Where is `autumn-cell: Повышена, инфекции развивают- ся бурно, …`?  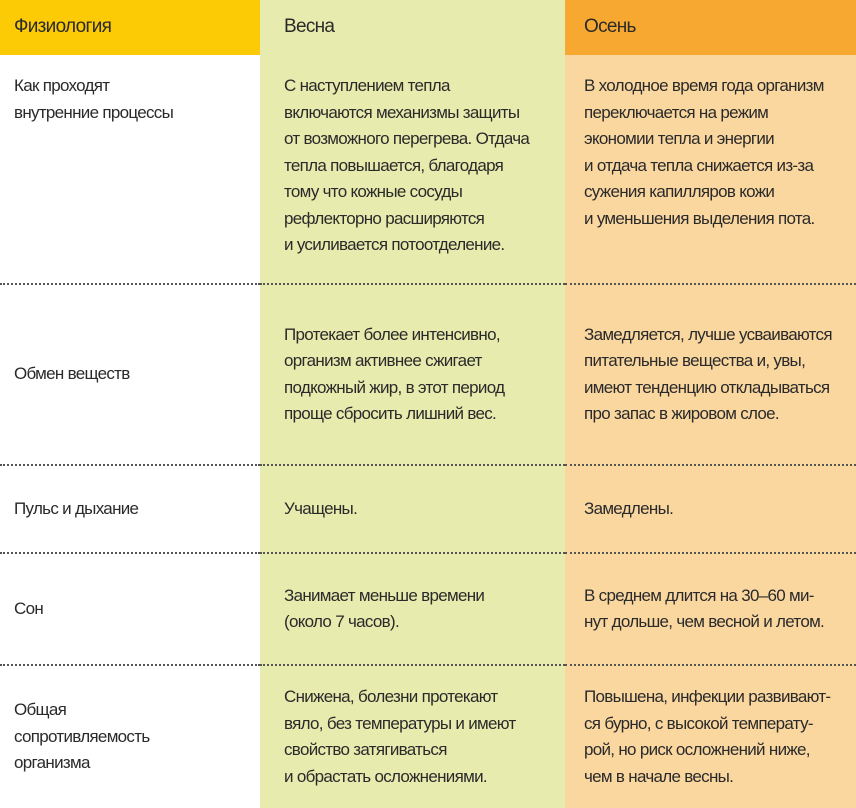 autumn-cell: Повышена, инфекции развивают- ся бурно, … is located at coordinates (710, 736).